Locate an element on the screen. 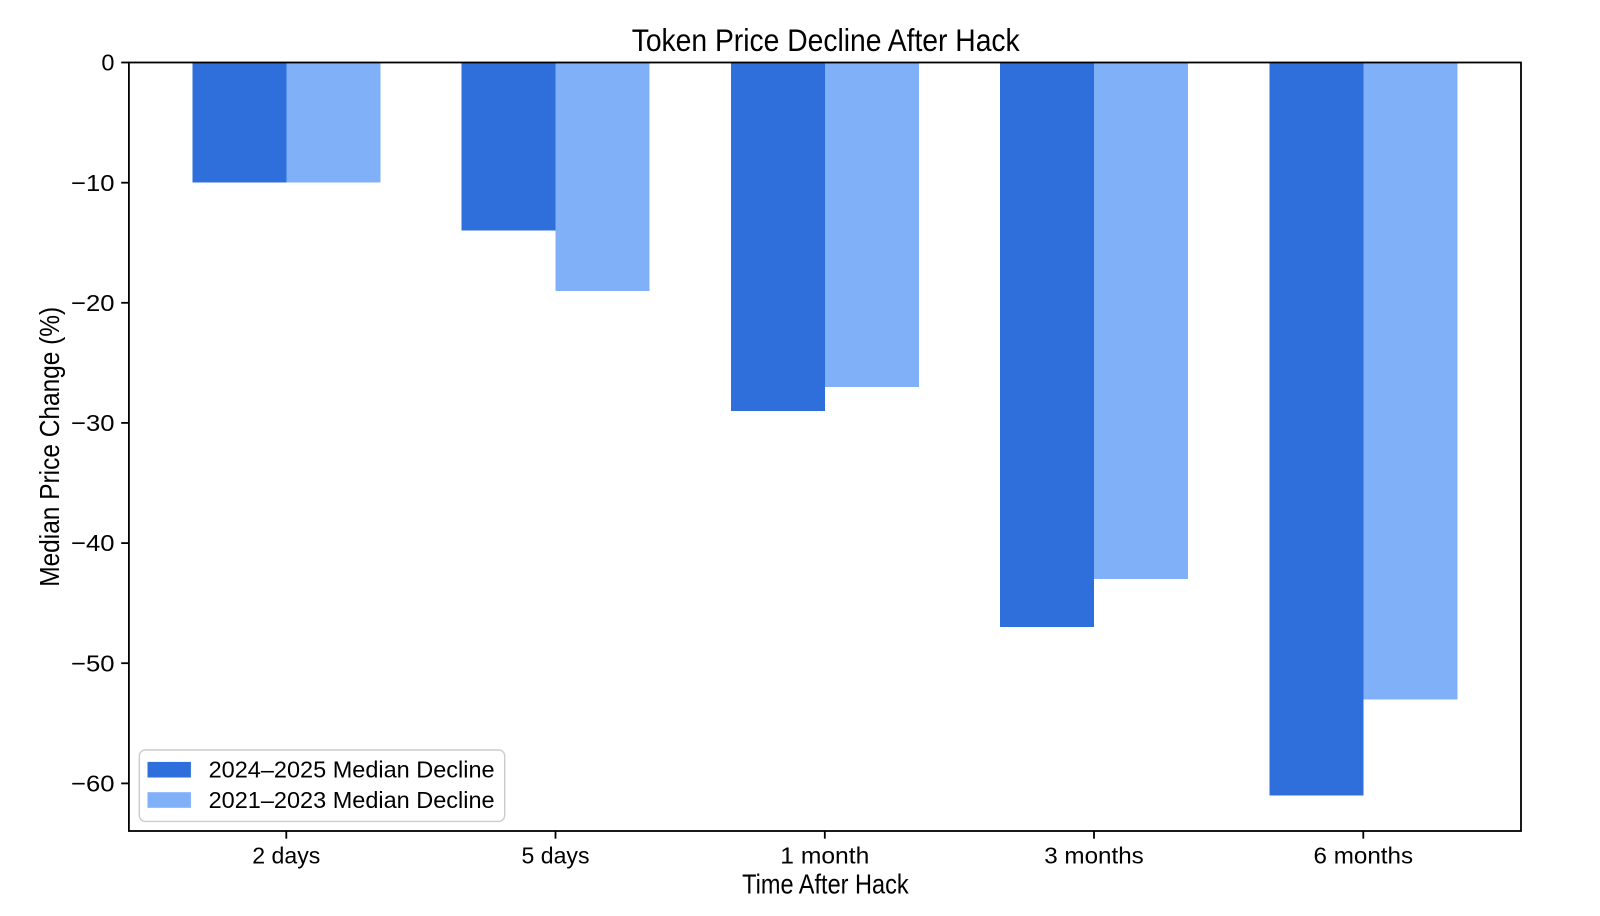 This screenshot has height=916, width=1600. svg-text: 2 days is located at coordinates (286, 856).